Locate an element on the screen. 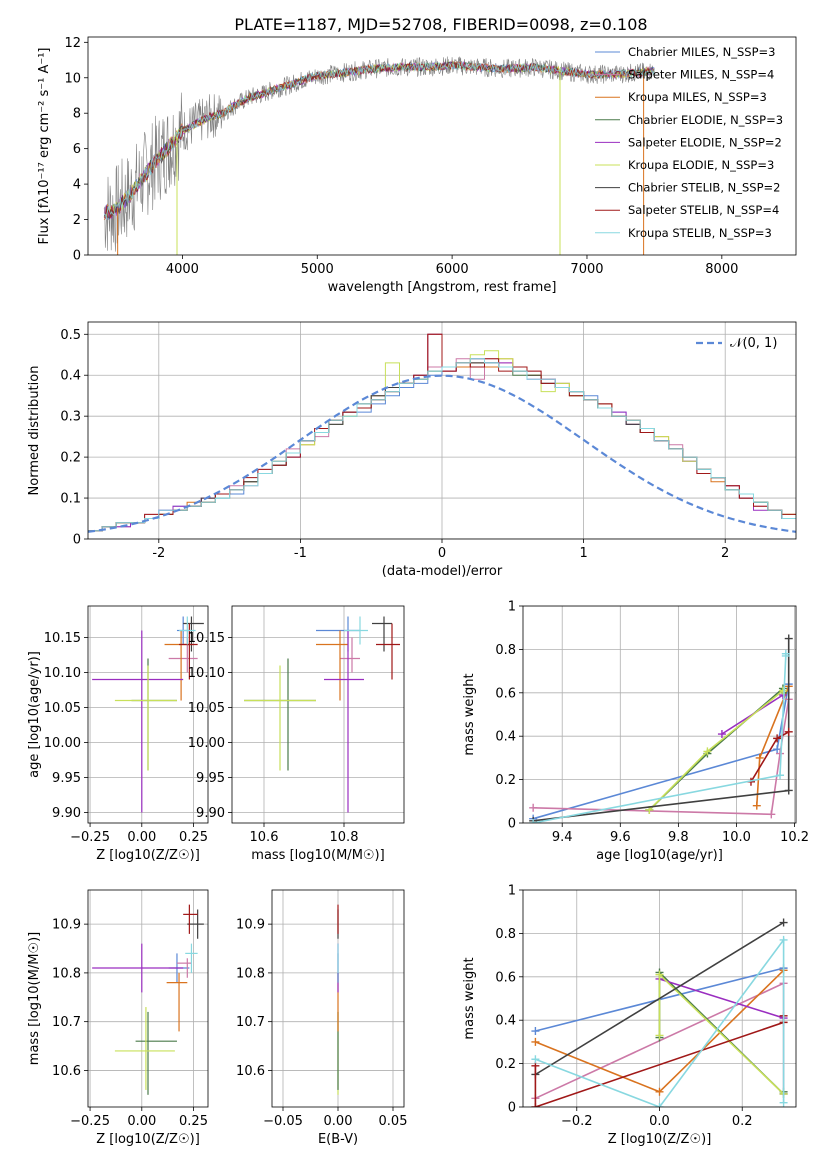  y-tick-label: 6 is located at coordinates (77, 149).